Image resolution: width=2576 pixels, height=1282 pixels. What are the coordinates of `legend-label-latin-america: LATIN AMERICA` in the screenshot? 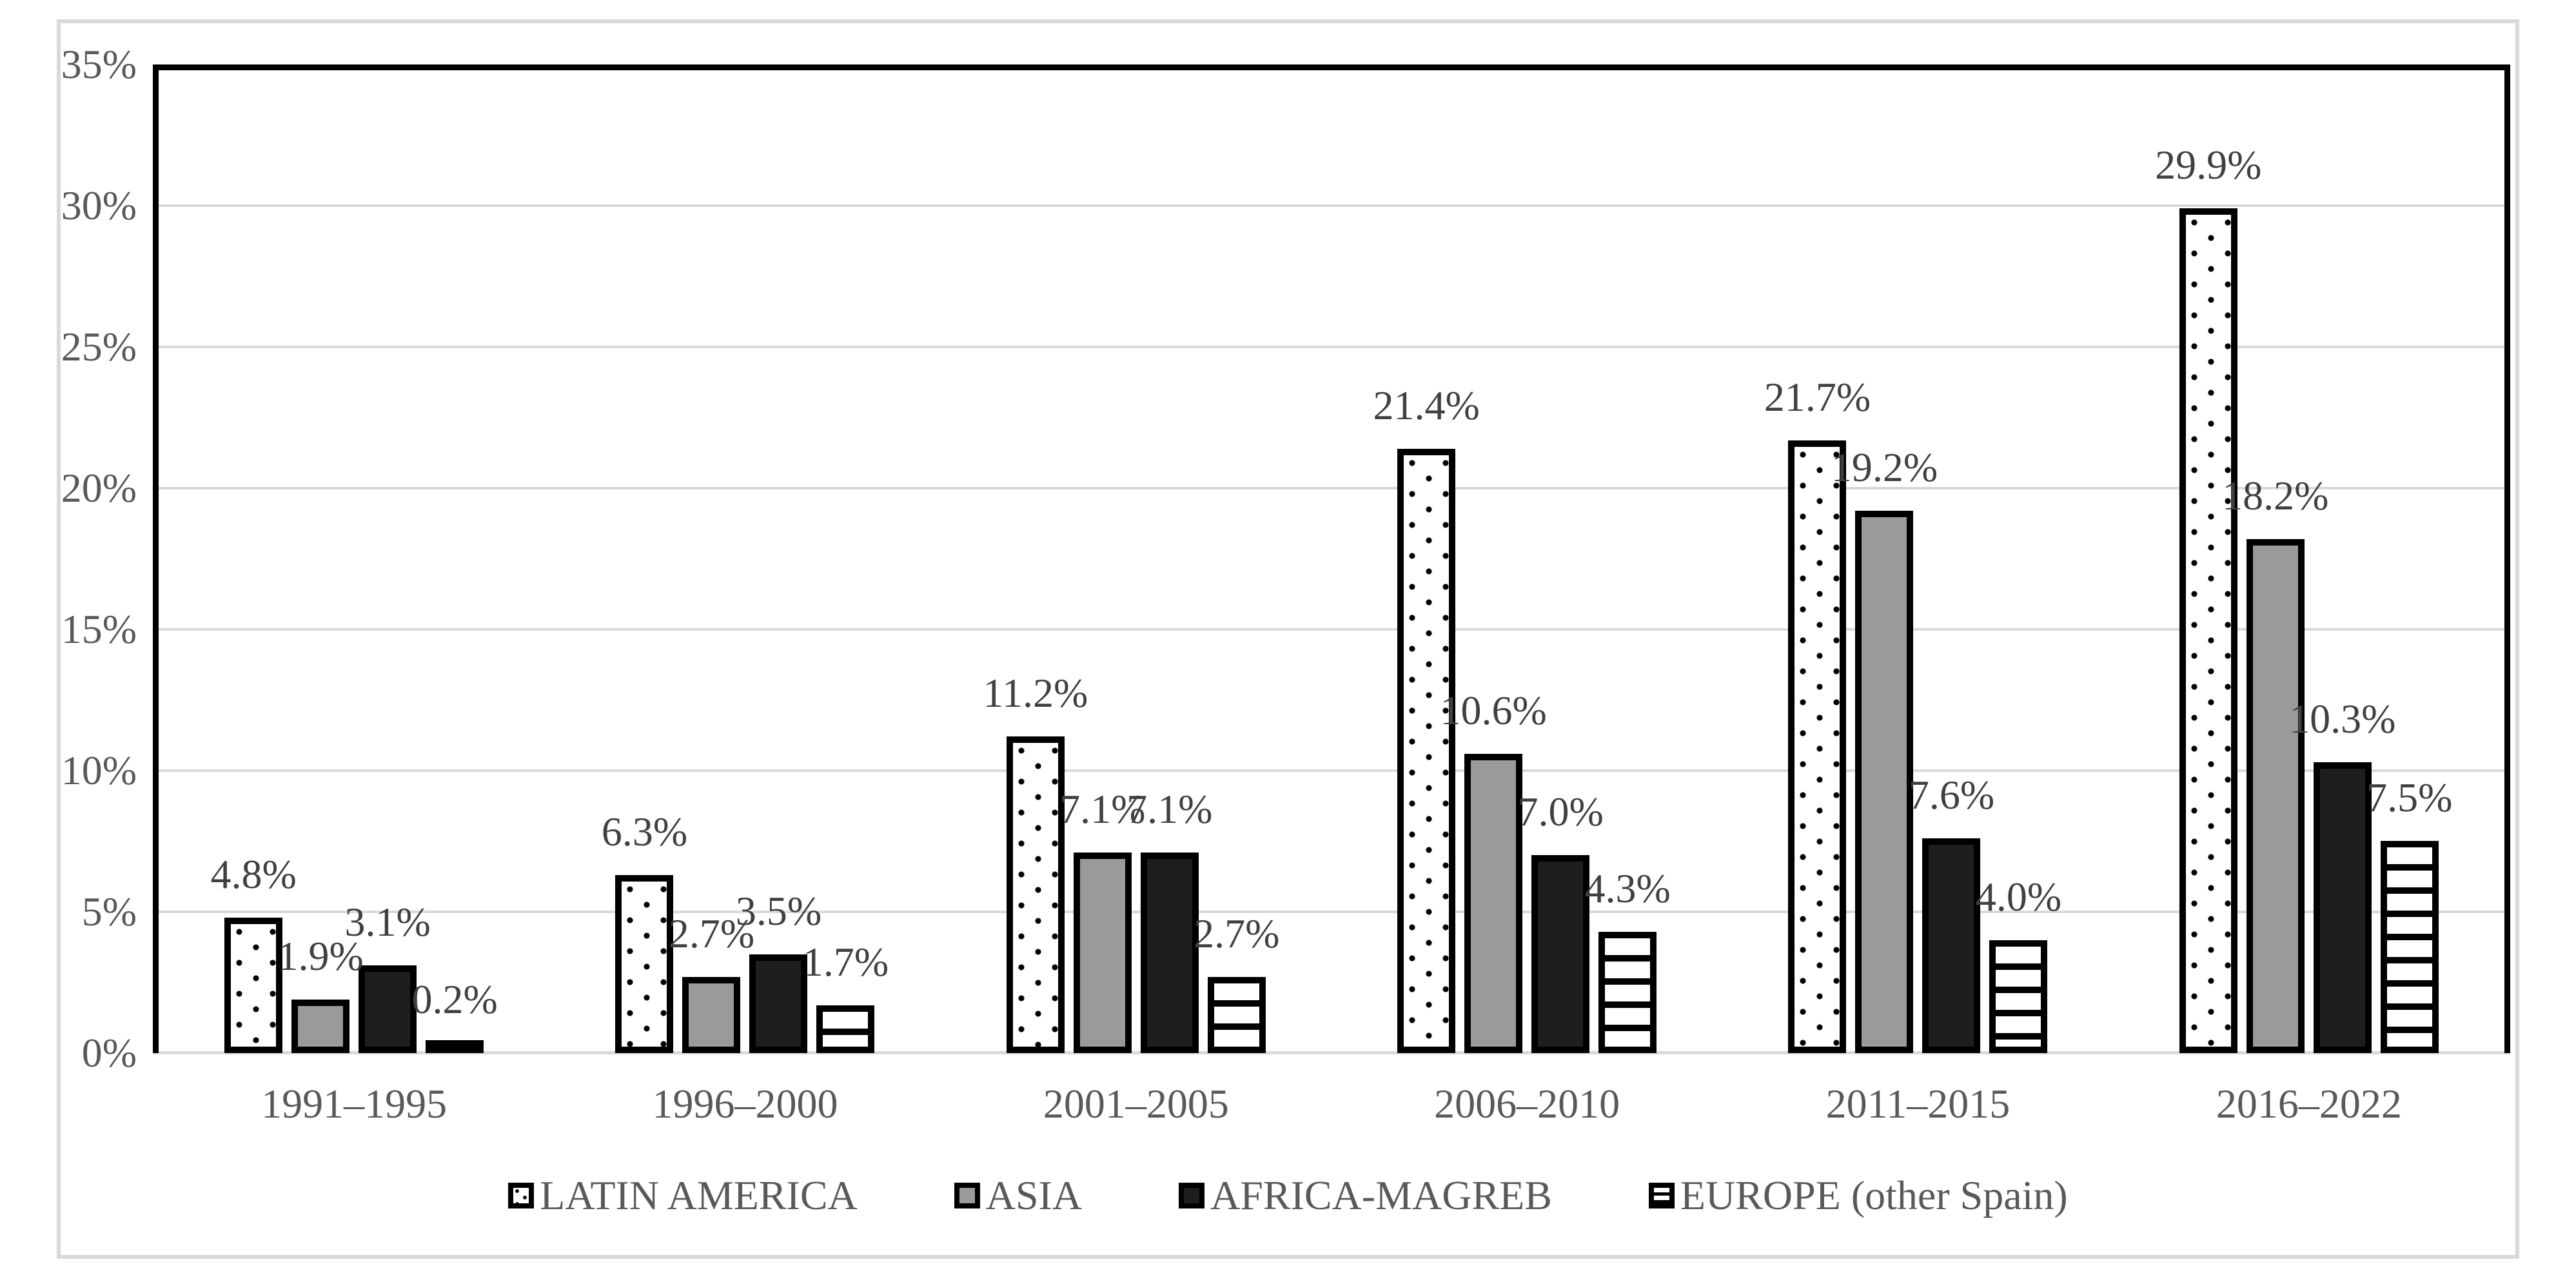 It's located at (699, 1195).